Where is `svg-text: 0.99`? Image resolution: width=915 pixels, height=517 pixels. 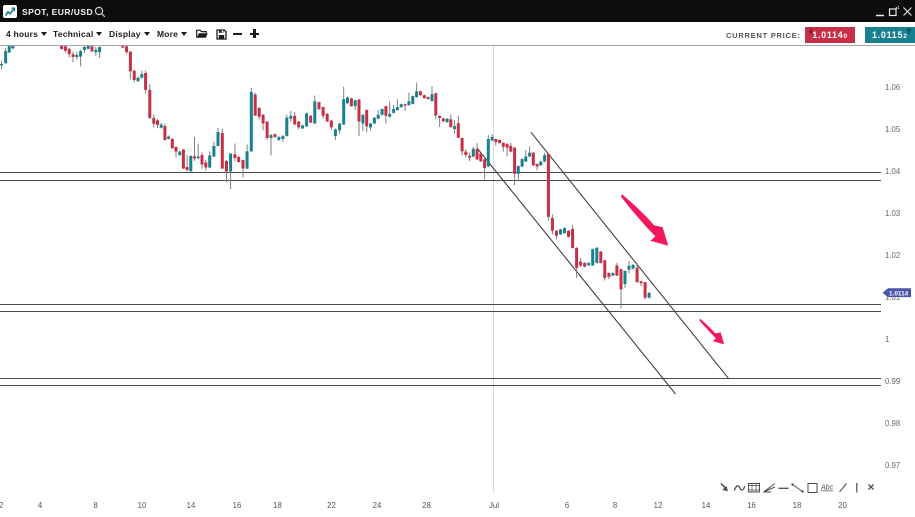
svg-text: 0.99 is located at coordinates (892, 381).